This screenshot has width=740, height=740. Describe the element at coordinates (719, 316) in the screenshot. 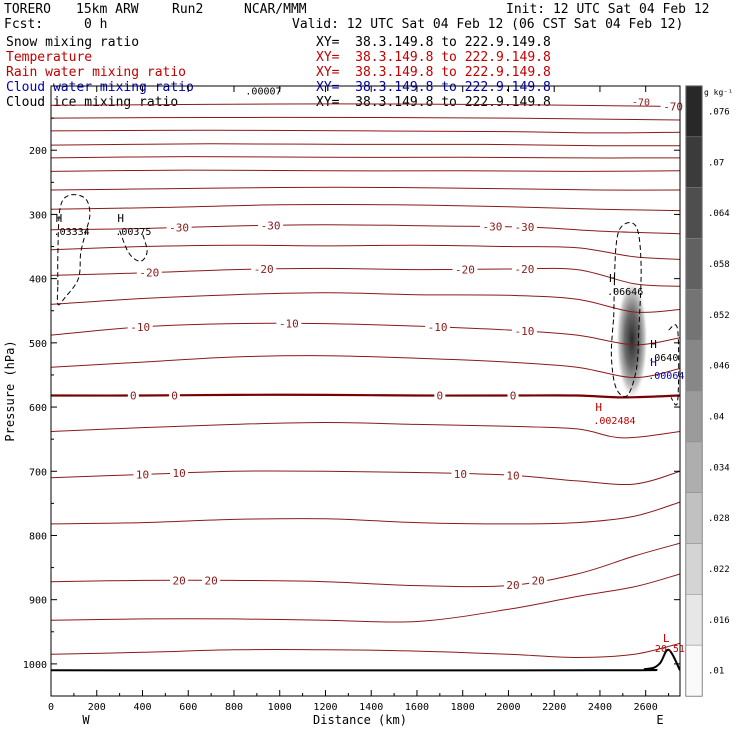

I see `colorbar-tick-label: .052` at that location.